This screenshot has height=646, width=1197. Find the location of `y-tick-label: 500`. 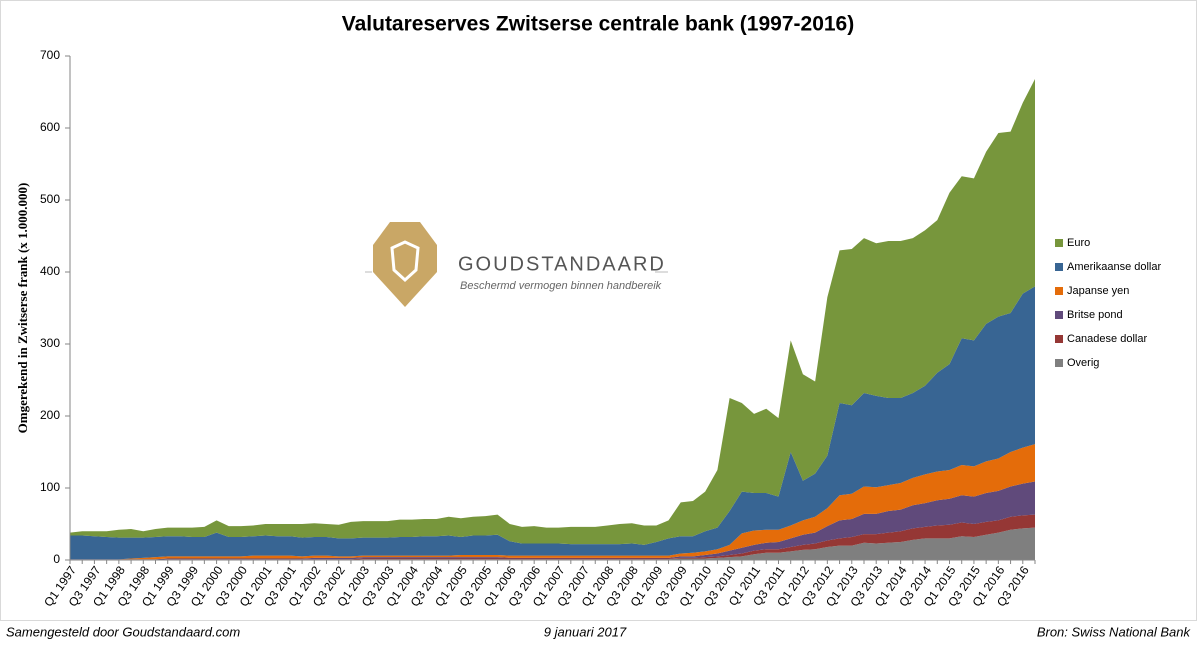

y-tick-label: 500 is located at coordinates (50, 199).